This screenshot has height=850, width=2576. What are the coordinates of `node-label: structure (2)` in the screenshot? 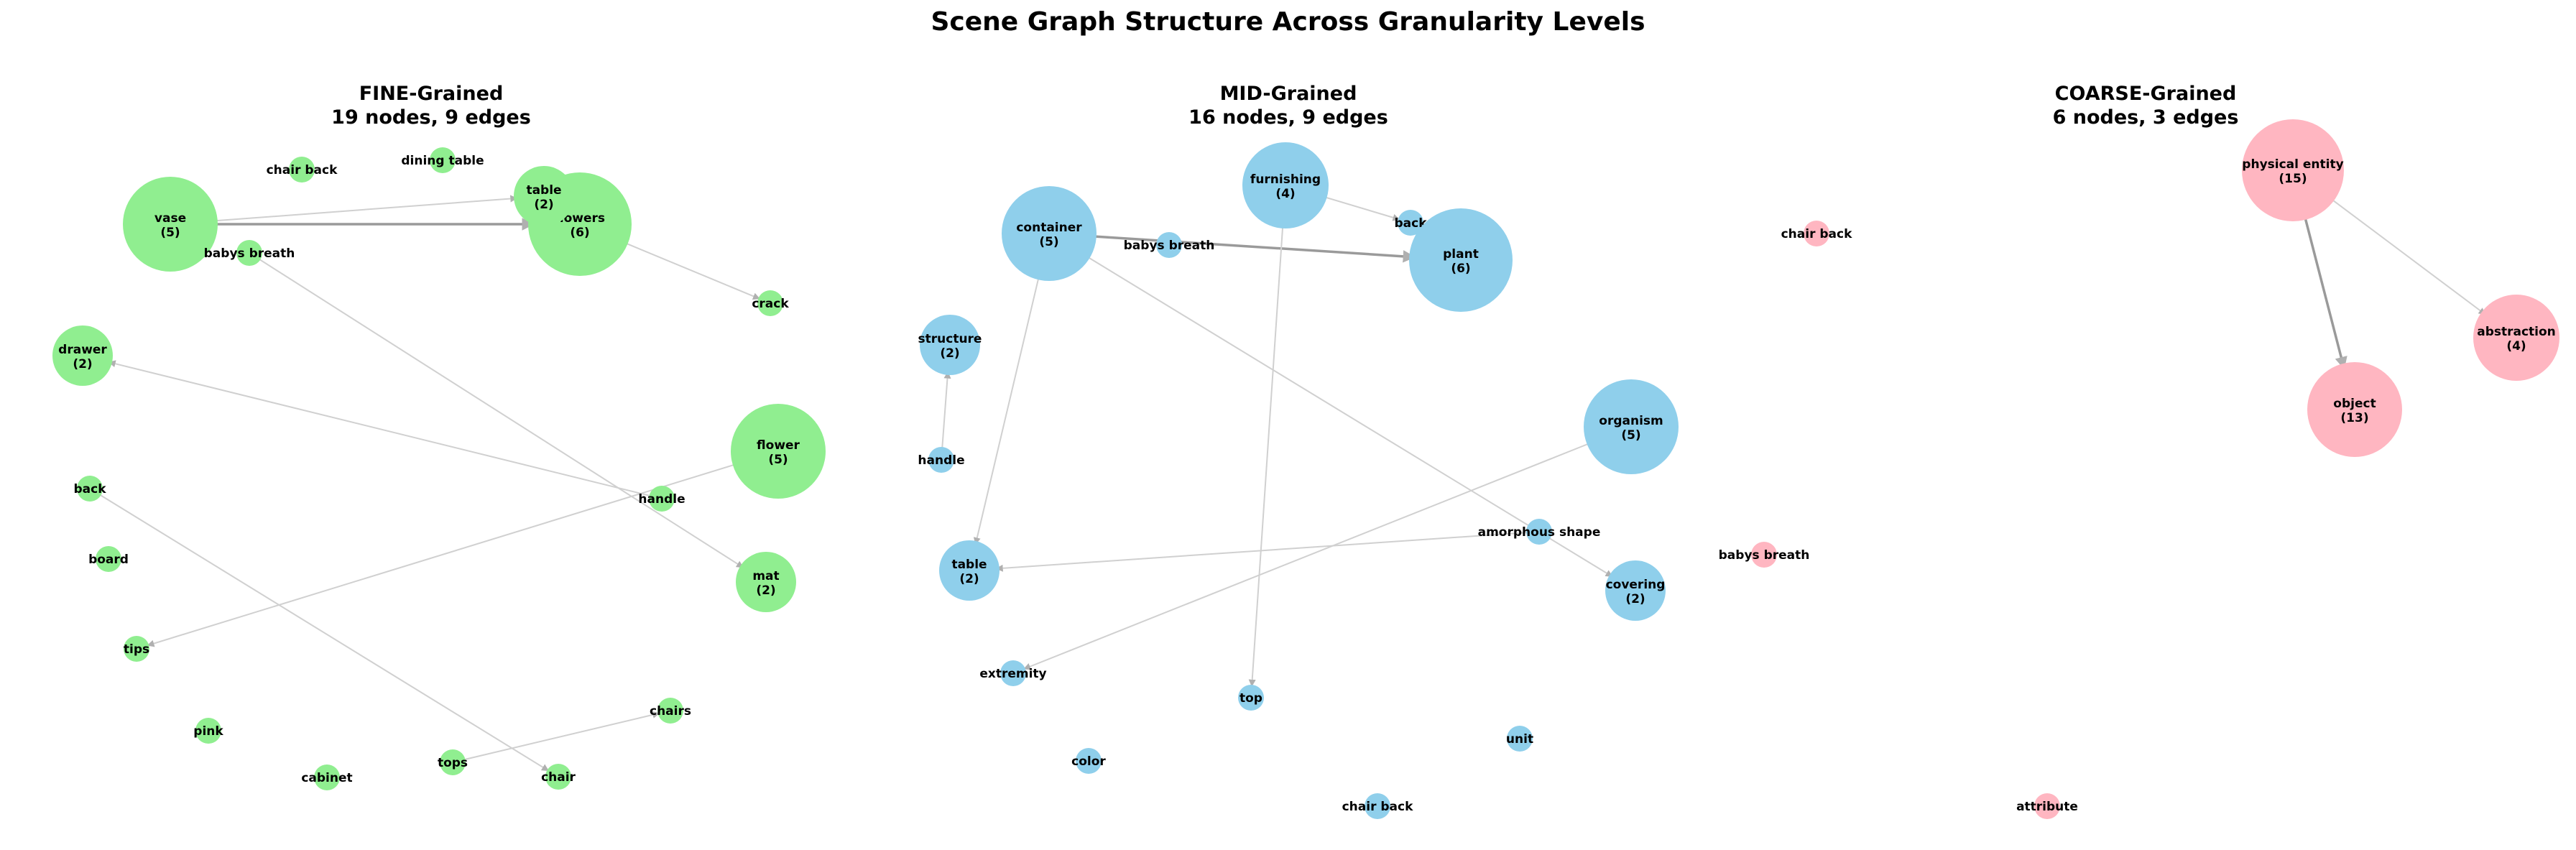 It's located at (950, 346).